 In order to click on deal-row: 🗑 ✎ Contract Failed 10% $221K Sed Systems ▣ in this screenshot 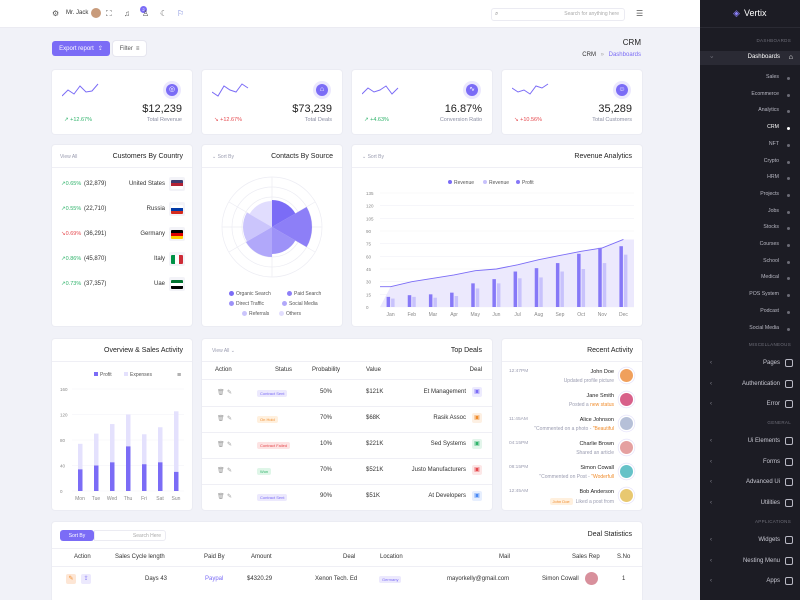, I will do `click(347, 446)`.